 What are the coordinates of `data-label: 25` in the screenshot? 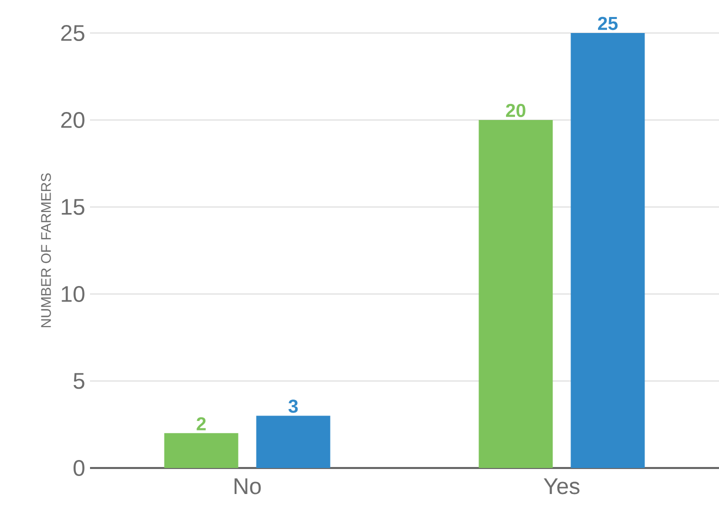 It's located at (608, 23).